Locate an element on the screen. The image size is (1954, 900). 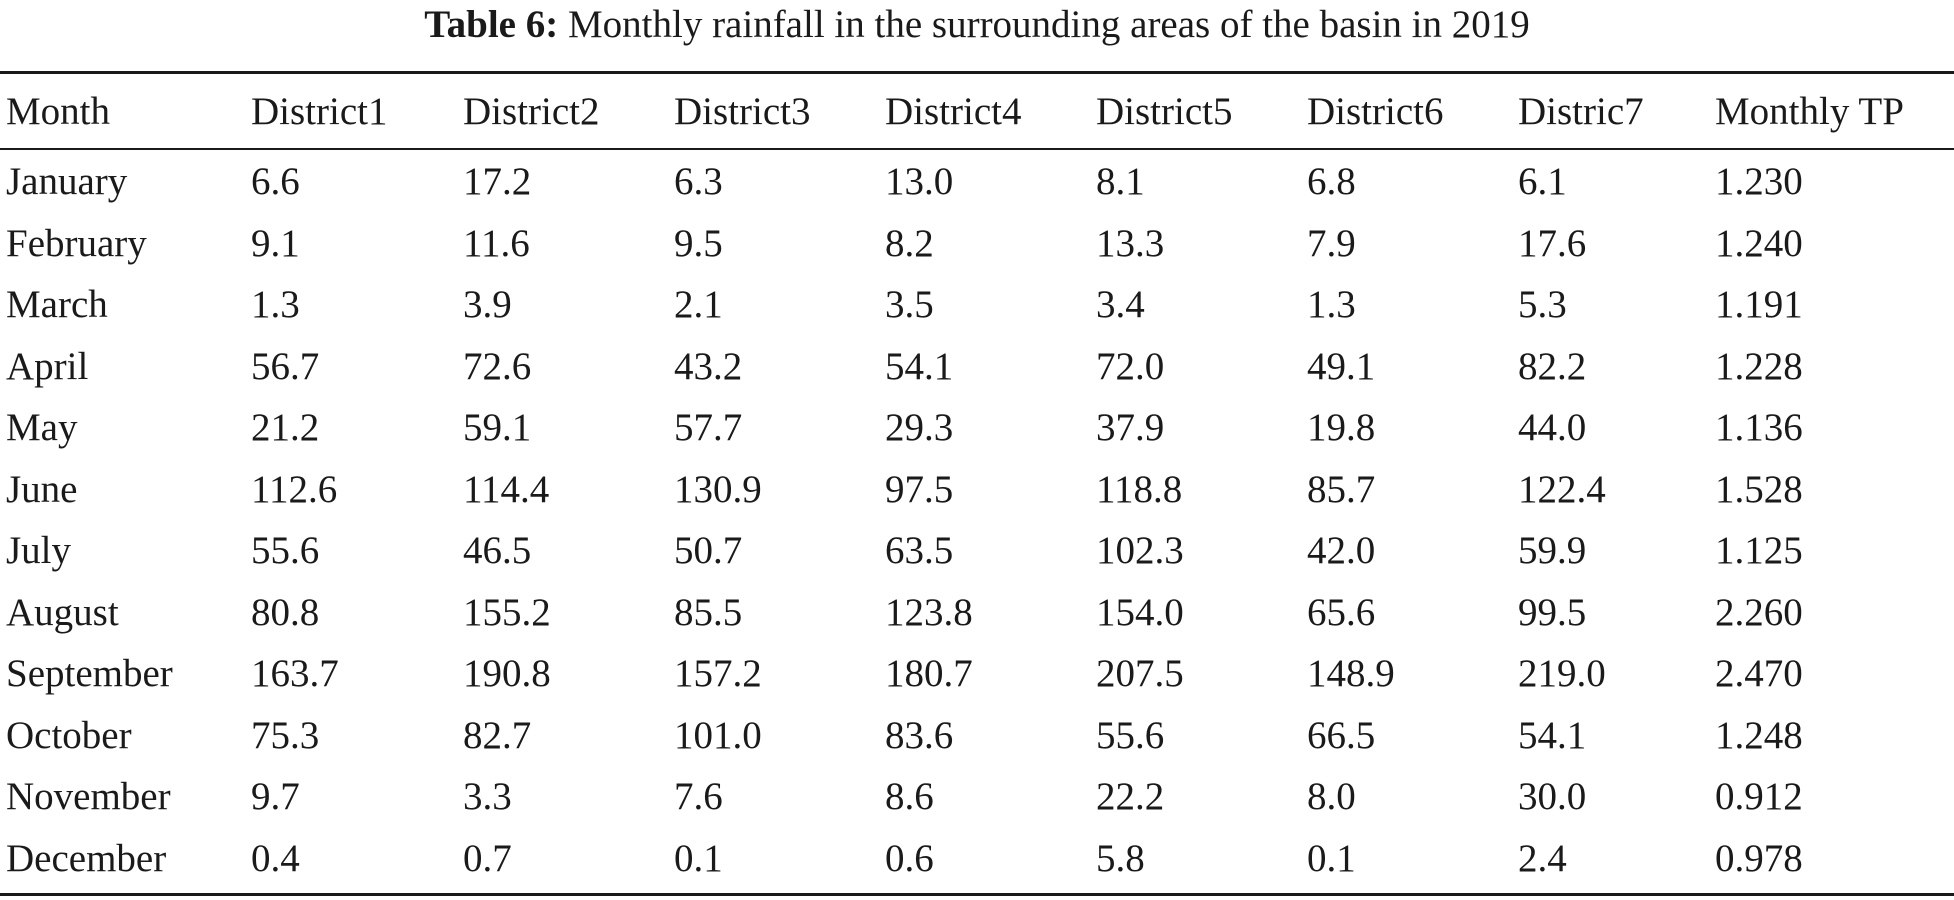
table-cell: 2.1 is located at coordinates (698, 304).